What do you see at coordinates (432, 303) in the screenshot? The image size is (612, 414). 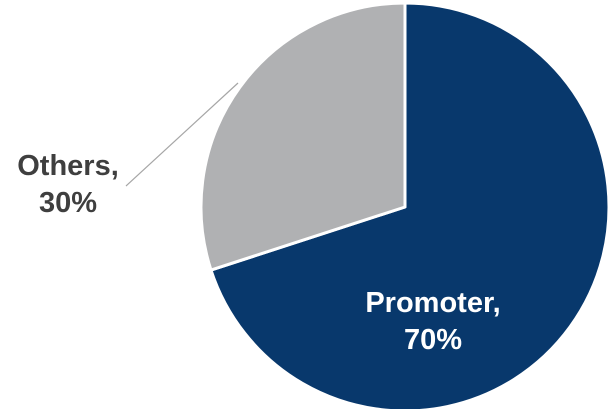 I see `slice-label-promoter: Promoter,` at bounding box center [432, 303].